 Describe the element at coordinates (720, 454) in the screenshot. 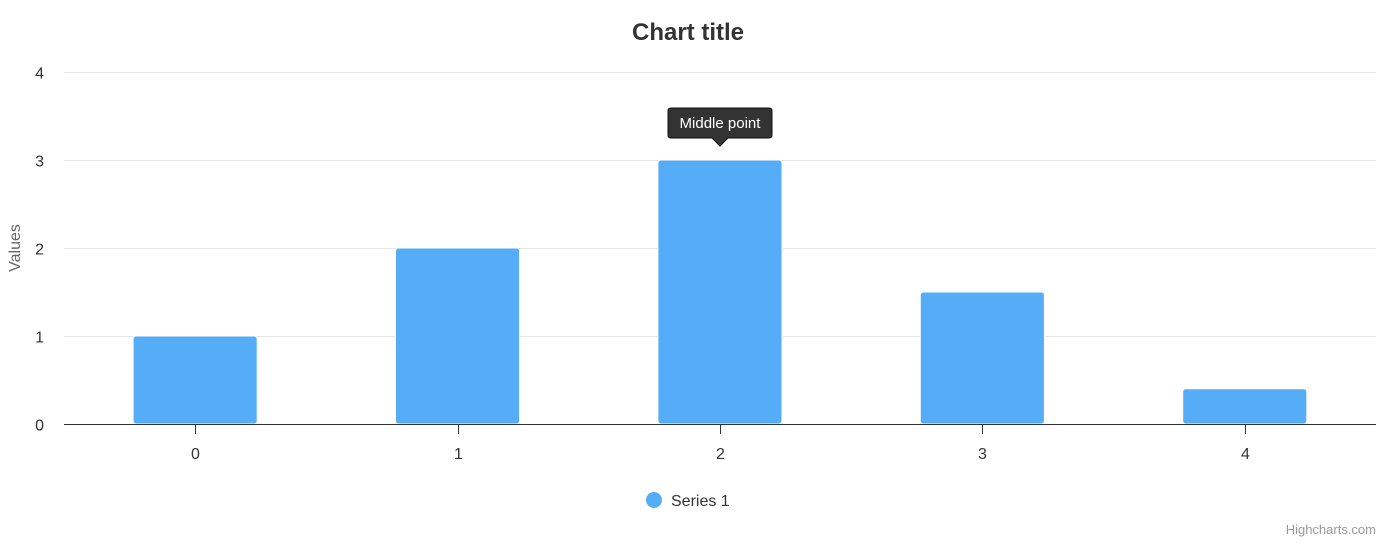

I see `x-tick-label: 2` at that location.